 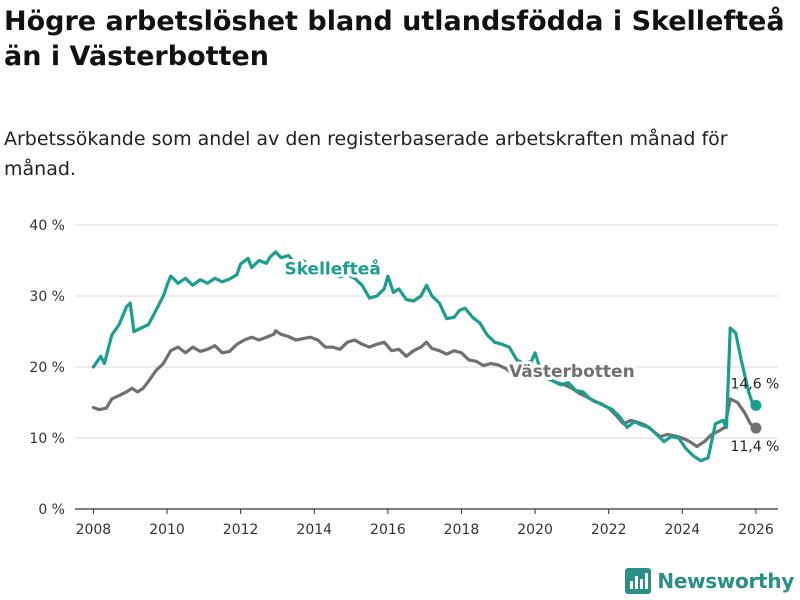 I want to click on x-axis: 2008 2010 2012 2014 2016 2018 2020 2022 2024 2026, so click(x=425, y=523).